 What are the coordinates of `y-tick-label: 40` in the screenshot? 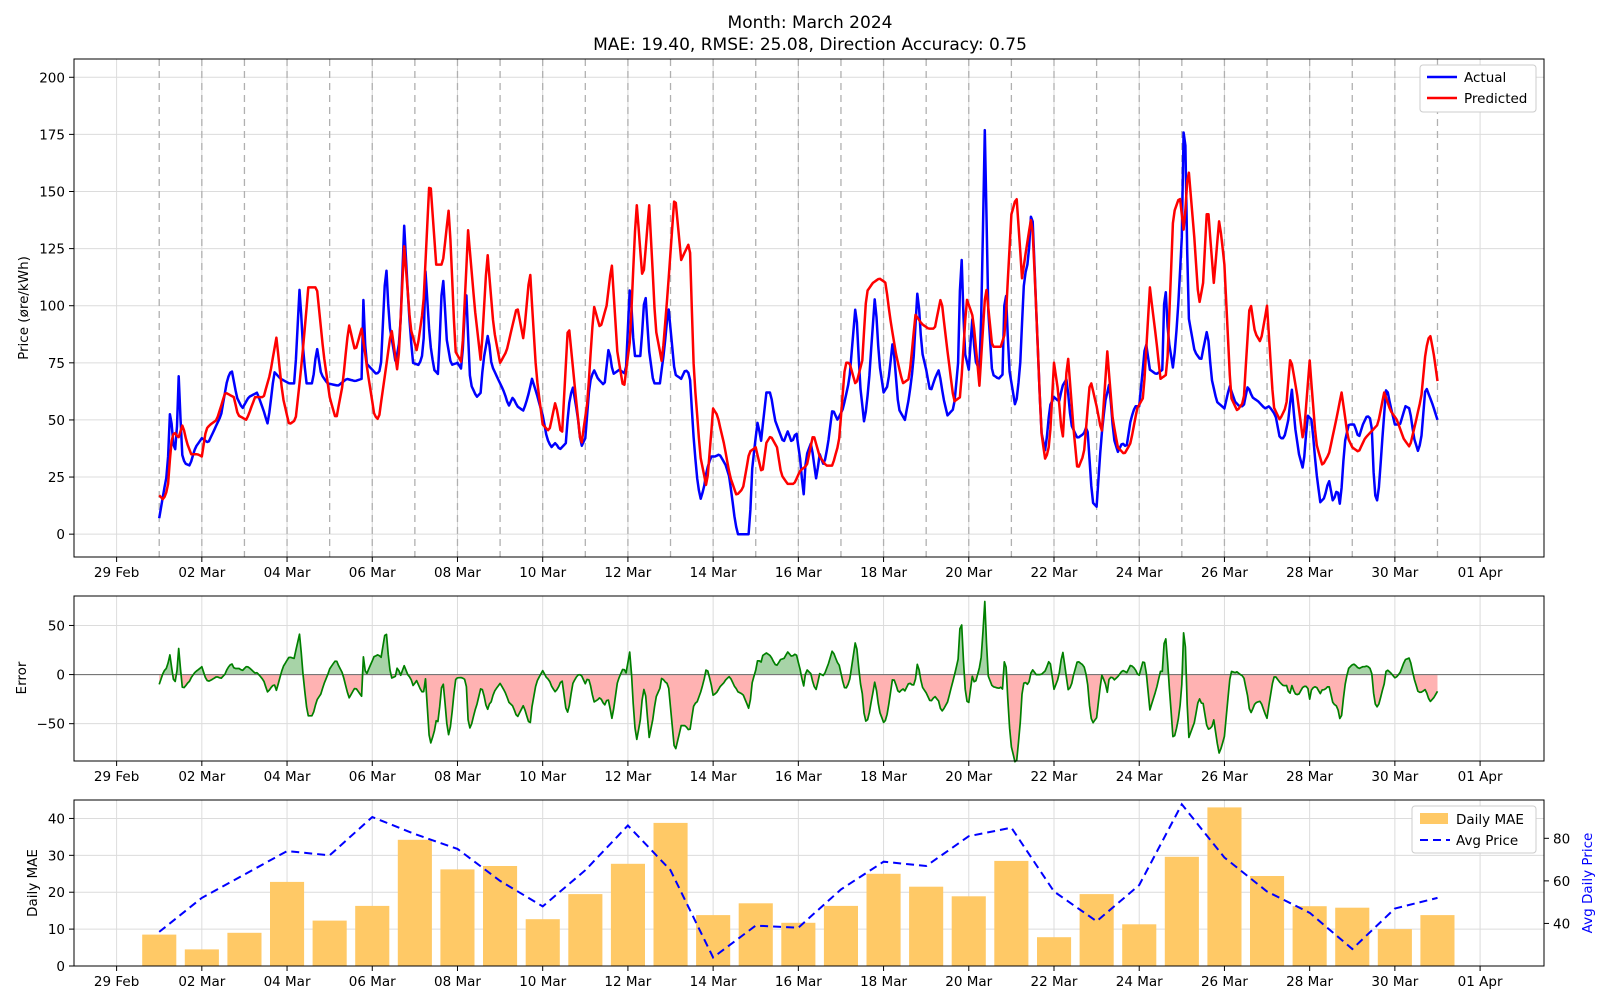 It's located at (56, 819).